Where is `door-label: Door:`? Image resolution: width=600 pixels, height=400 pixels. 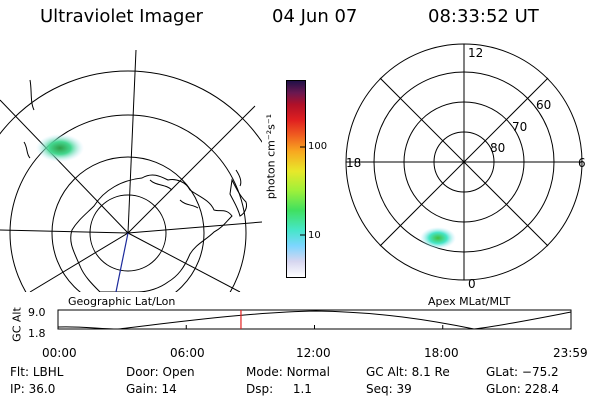 door-label: Door: is located at coordinates (142, 372).